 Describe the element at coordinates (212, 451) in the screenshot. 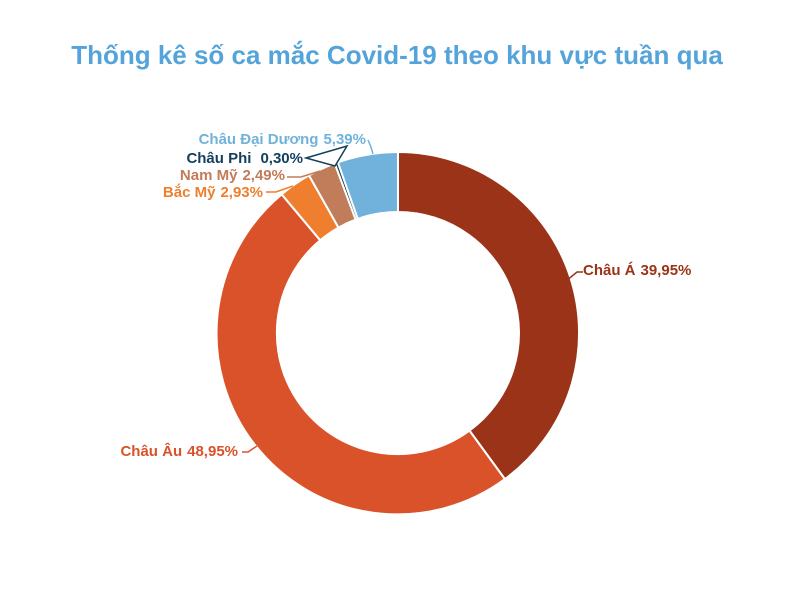

I see `slice-percent: 48,95%` at that location.